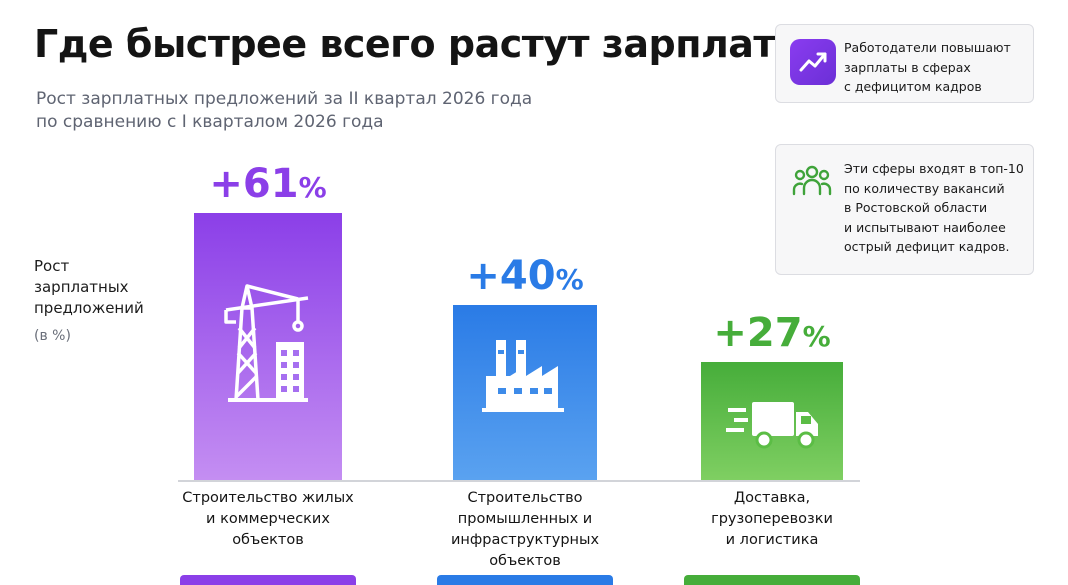 The height and width of the screenshot is (585, 1068). I want to click on info-card-line: с дефицитом кадров, so click(913, 86).